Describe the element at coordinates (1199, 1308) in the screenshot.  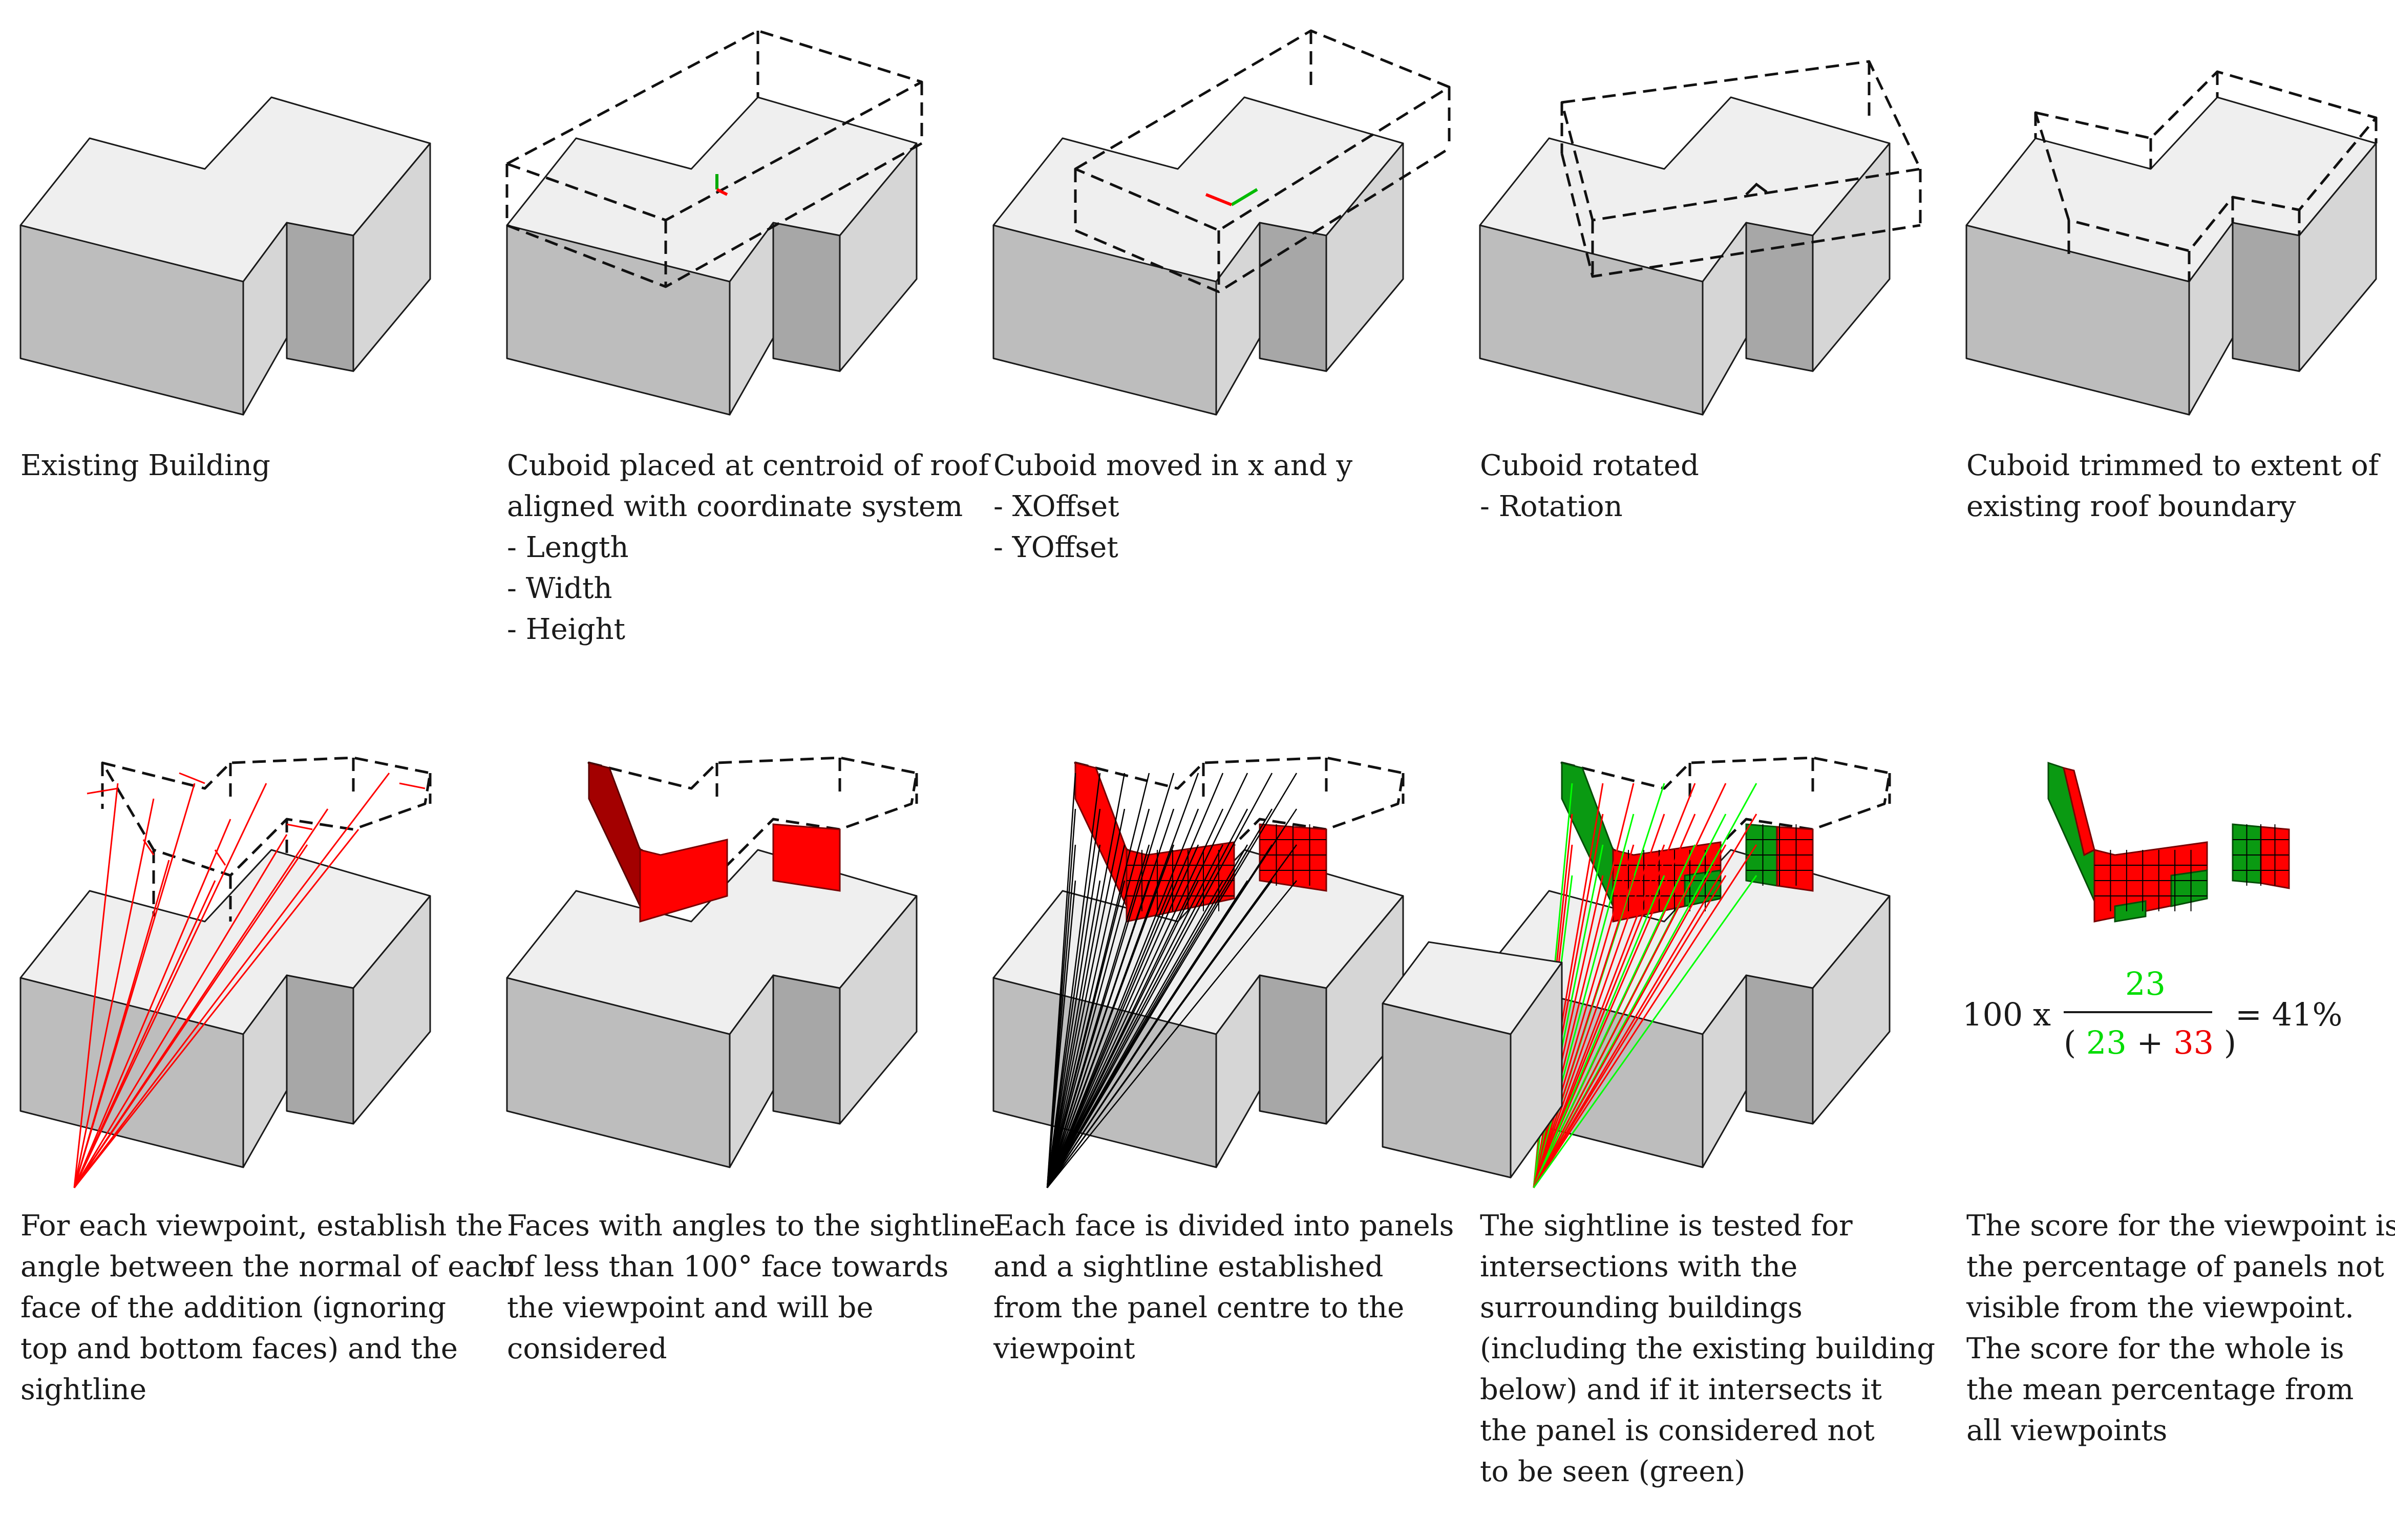
I see `caption-line: from the panel centre to the` at that location.